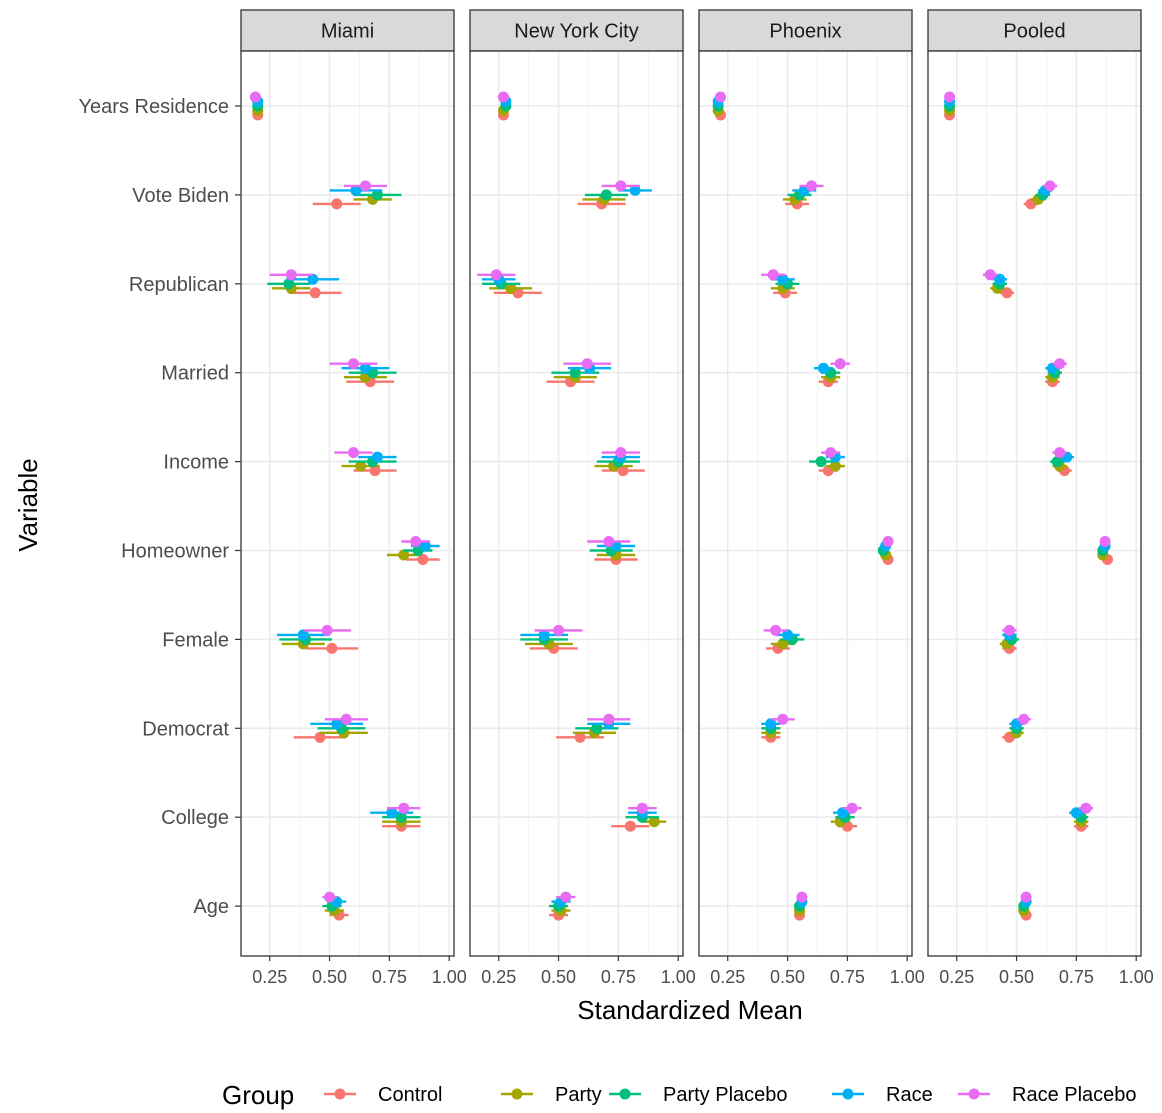 This screenshot has height=1113, width=1162. What do you see at coordinates (185, 729) in the screenshot?
I see `y-tick-label: Democrat` at bounding box center [185, 729].